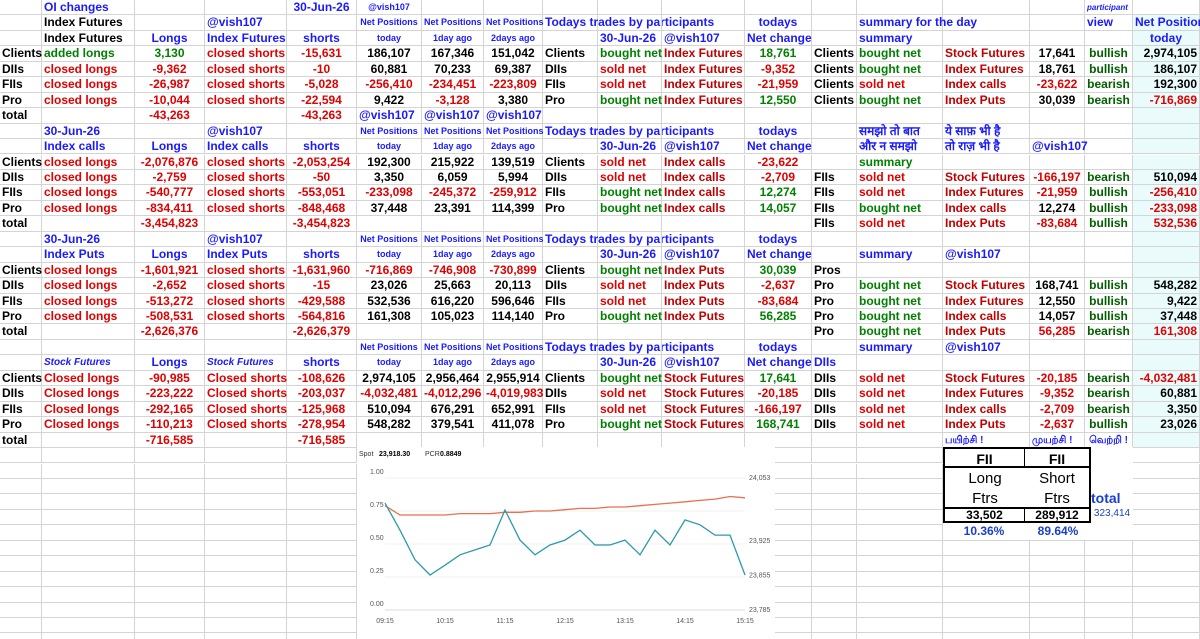  What do you see at coordinates (630, 409) in the screenshot?
I see `text-cell: sold net` at bounding box center [630, 409].